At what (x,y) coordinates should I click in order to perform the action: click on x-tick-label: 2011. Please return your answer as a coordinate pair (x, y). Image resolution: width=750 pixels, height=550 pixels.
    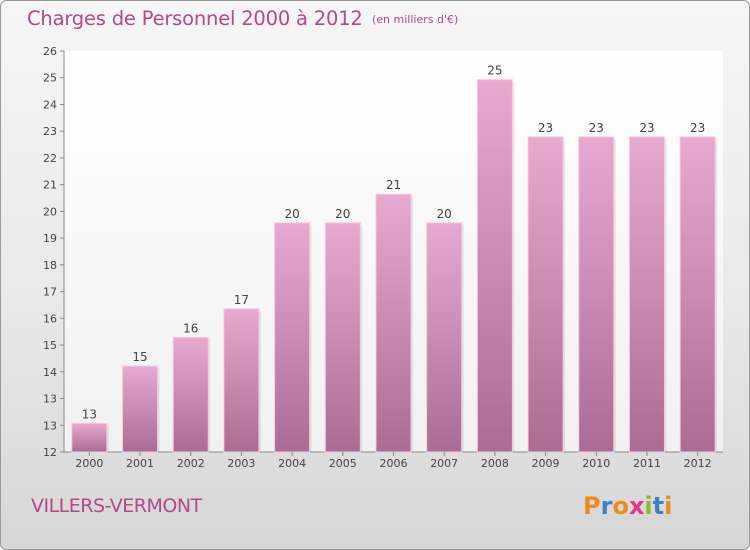
    Looking at the image, I should click on (647, 463).